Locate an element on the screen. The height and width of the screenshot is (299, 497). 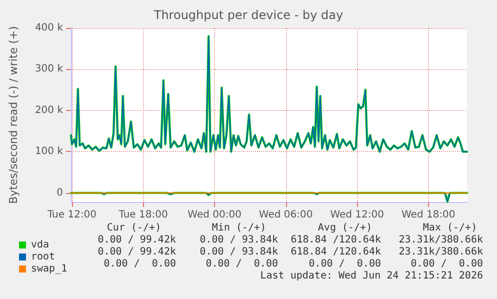
chart-title: Throughput per device - by day is located at coordinates (248, 15).